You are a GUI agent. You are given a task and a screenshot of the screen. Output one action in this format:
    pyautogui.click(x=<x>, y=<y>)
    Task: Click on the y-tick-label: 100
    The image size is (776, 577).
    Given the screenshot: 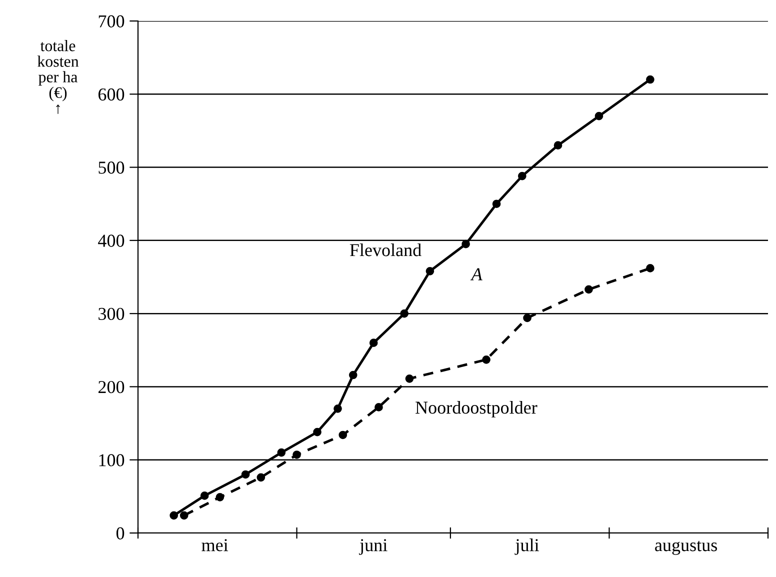 What is the action you would take?
    pyautogui.click(x=111, y=460)
    